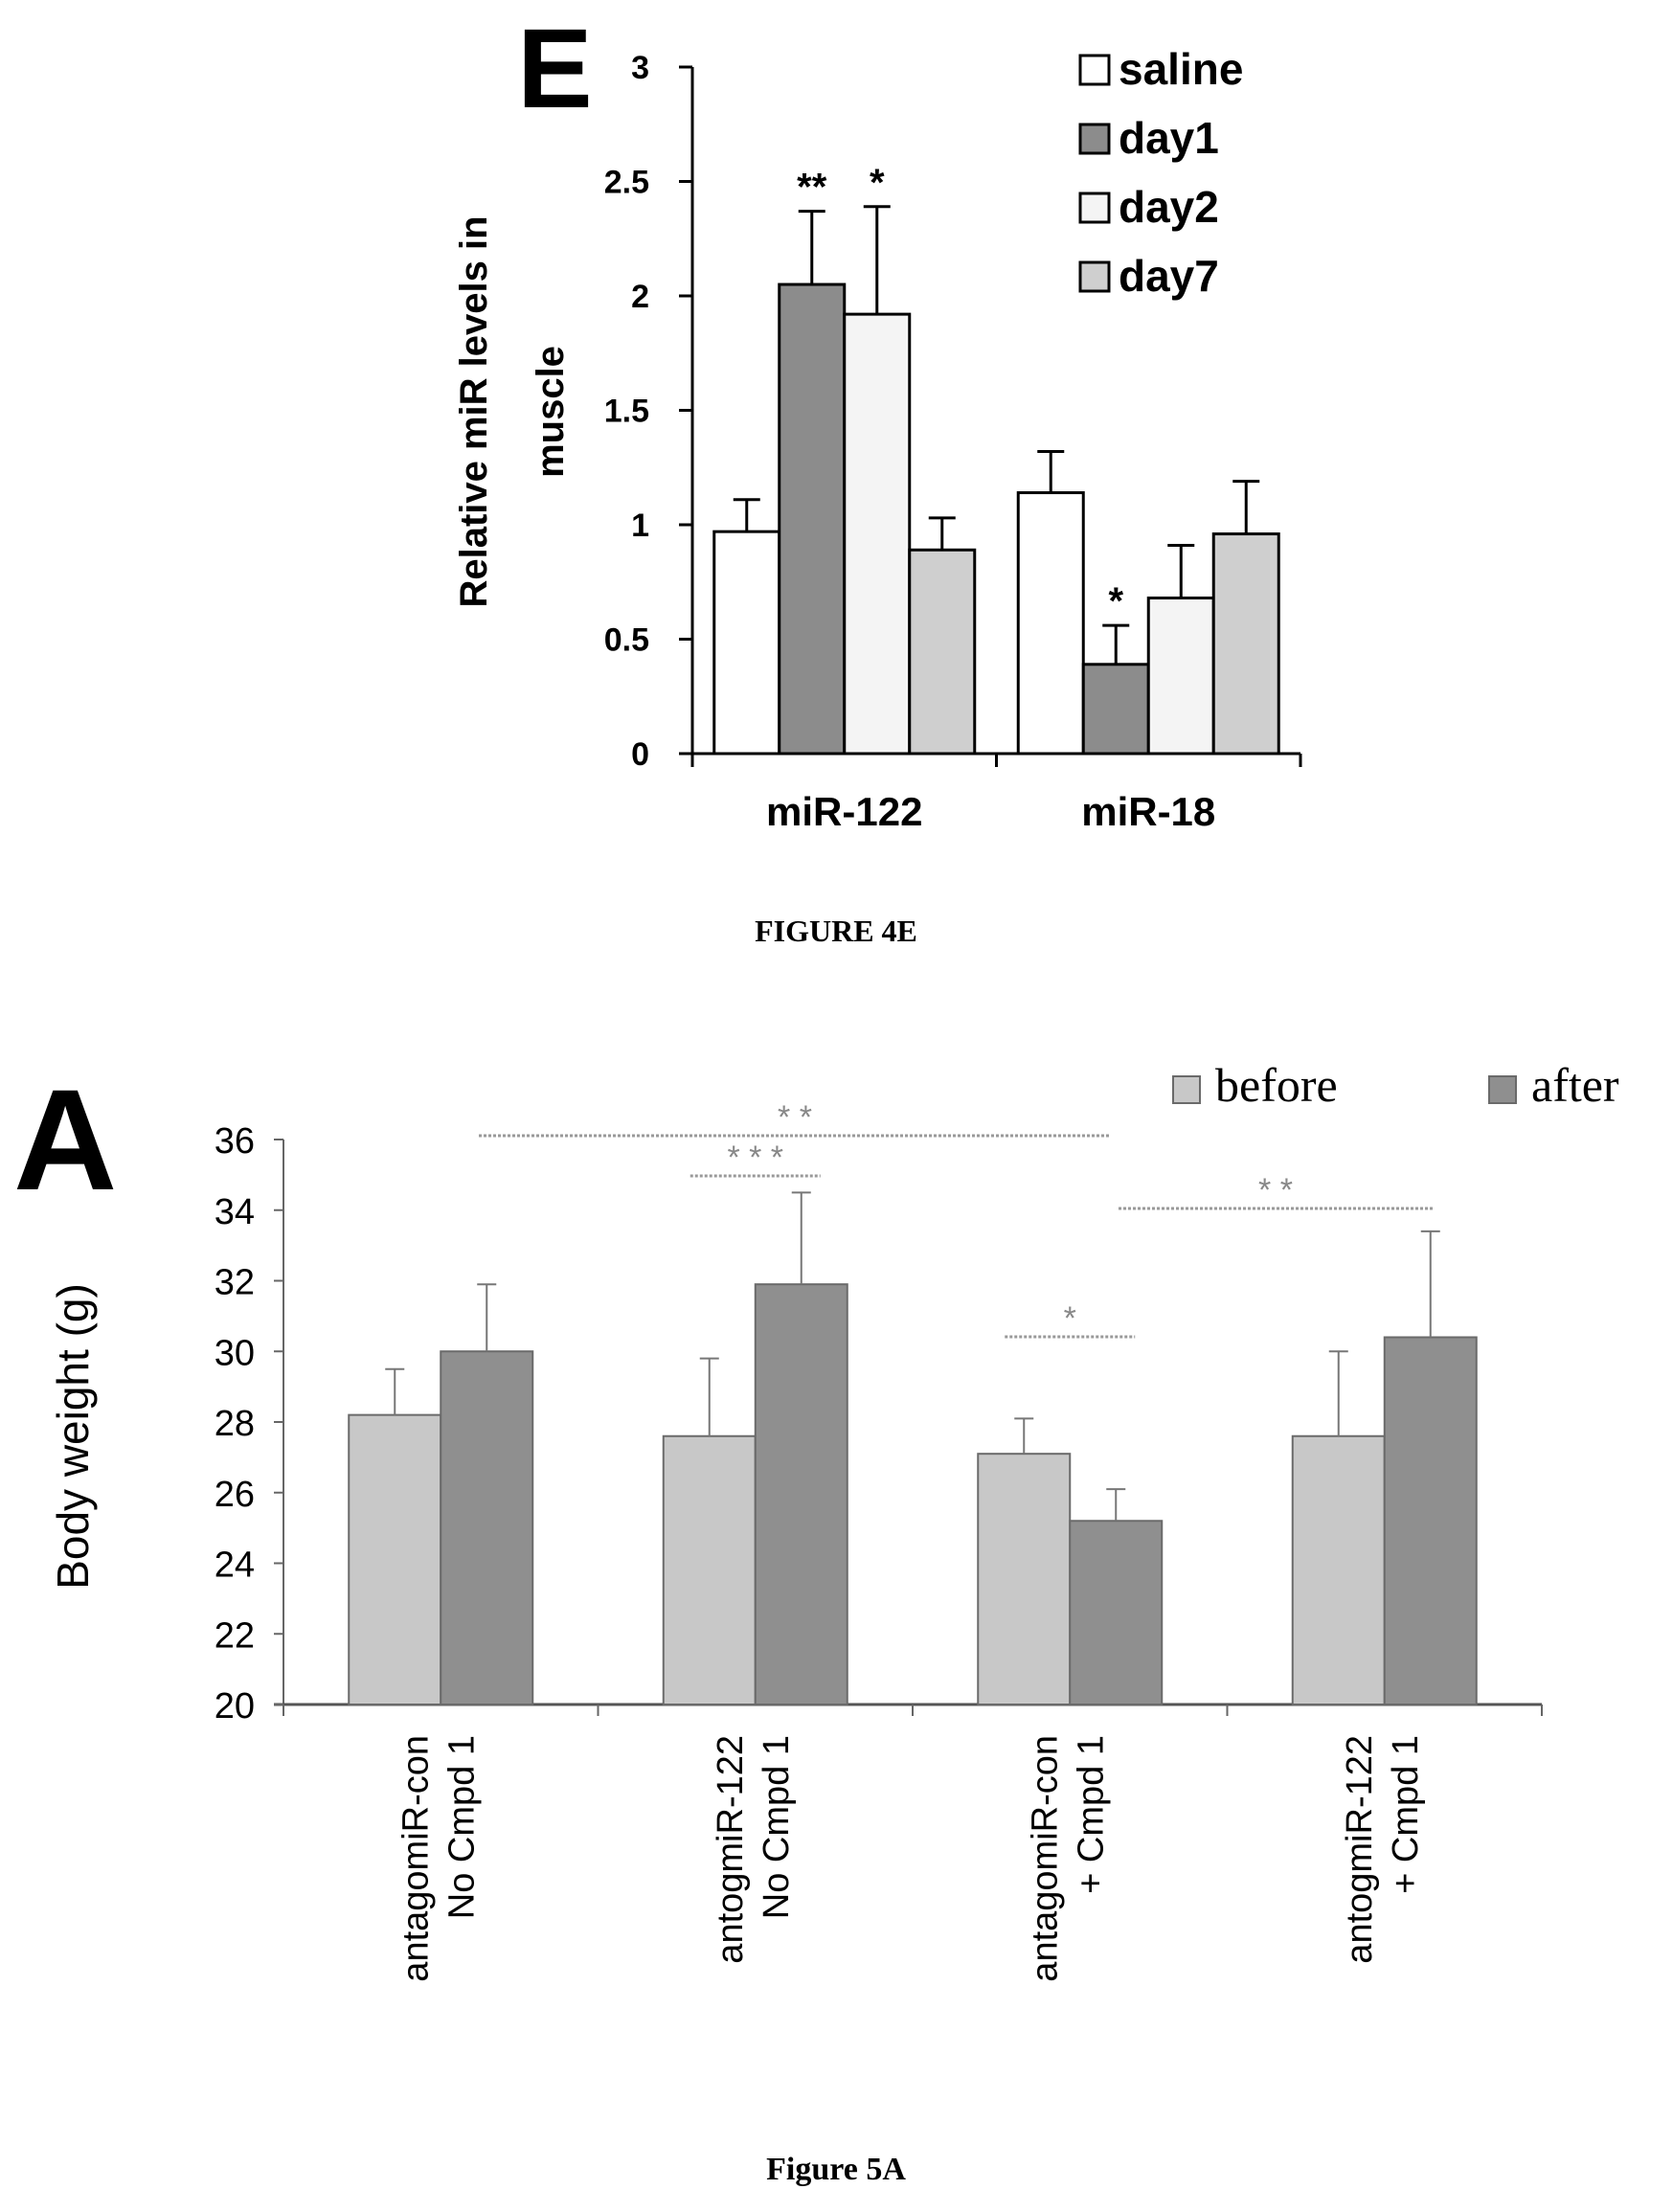 This screenshot has height=2212, width=1673. What do you see at coordinates (1169, 138) in the screenshot?
I see `legend-label: day1` at bounding box center [1169, 138].